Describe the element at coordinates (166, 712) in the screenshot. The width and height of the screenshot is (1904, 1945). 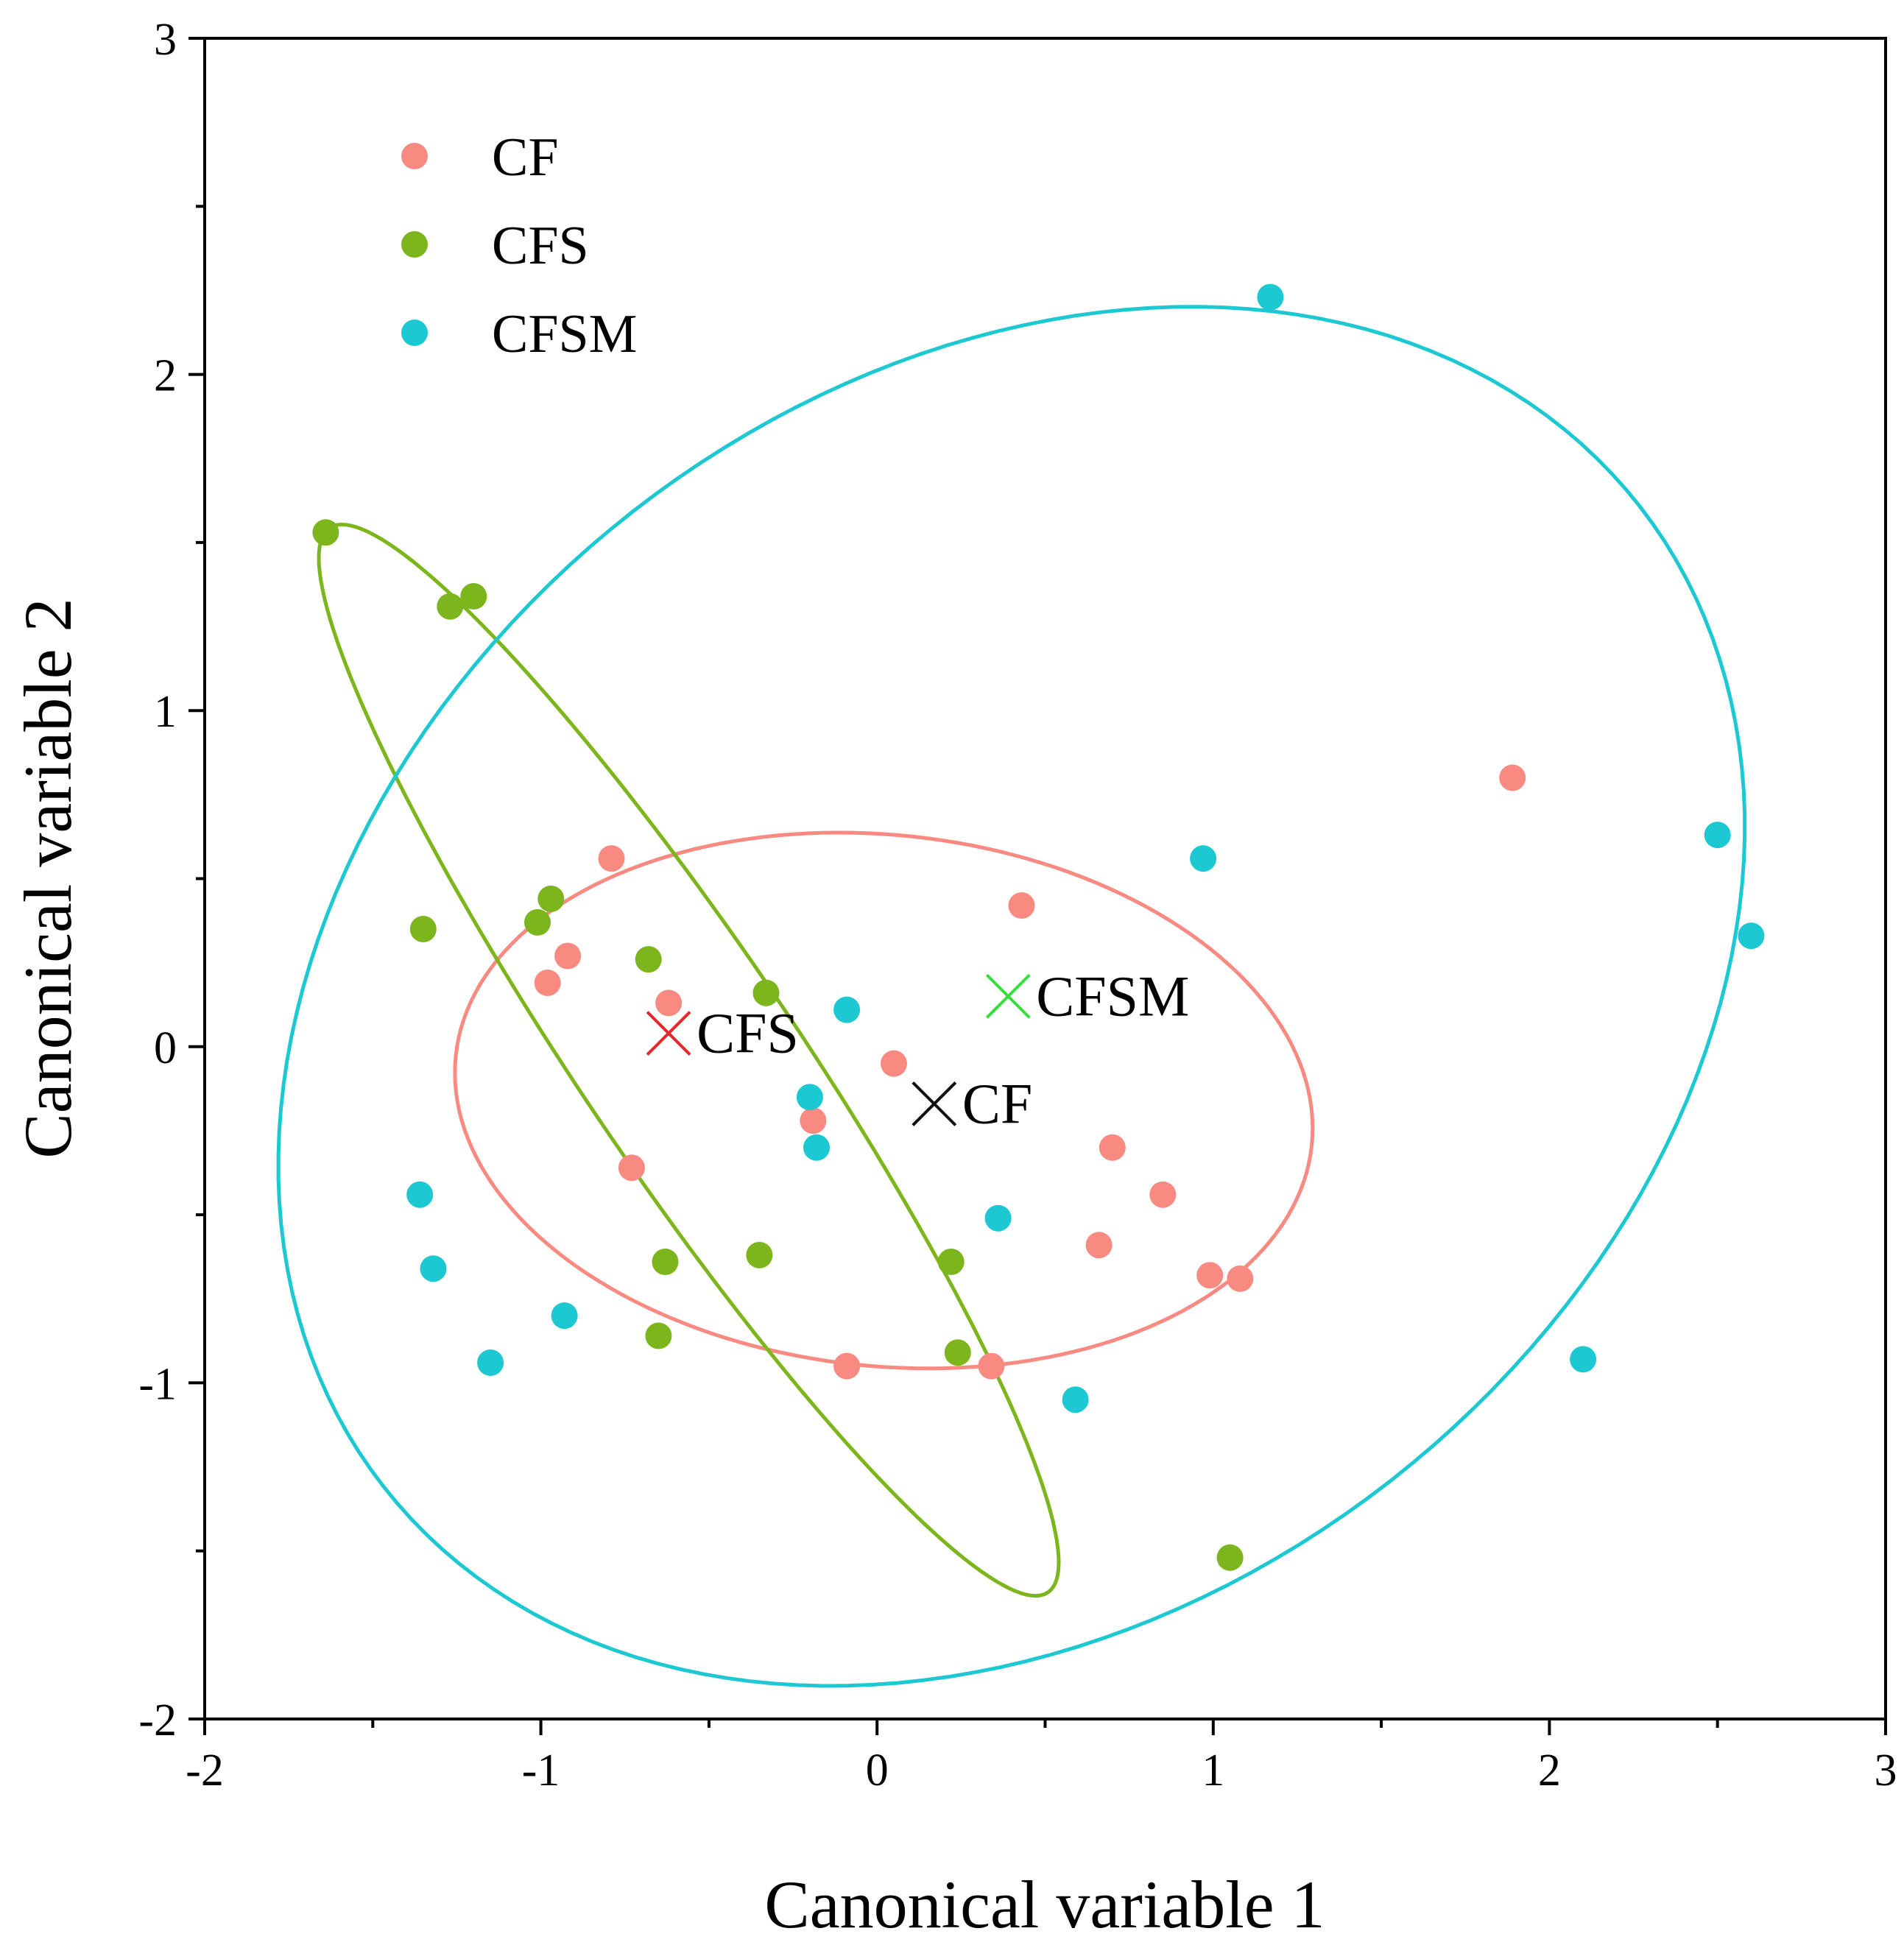
I see `y-tick-label: 1` at that location.